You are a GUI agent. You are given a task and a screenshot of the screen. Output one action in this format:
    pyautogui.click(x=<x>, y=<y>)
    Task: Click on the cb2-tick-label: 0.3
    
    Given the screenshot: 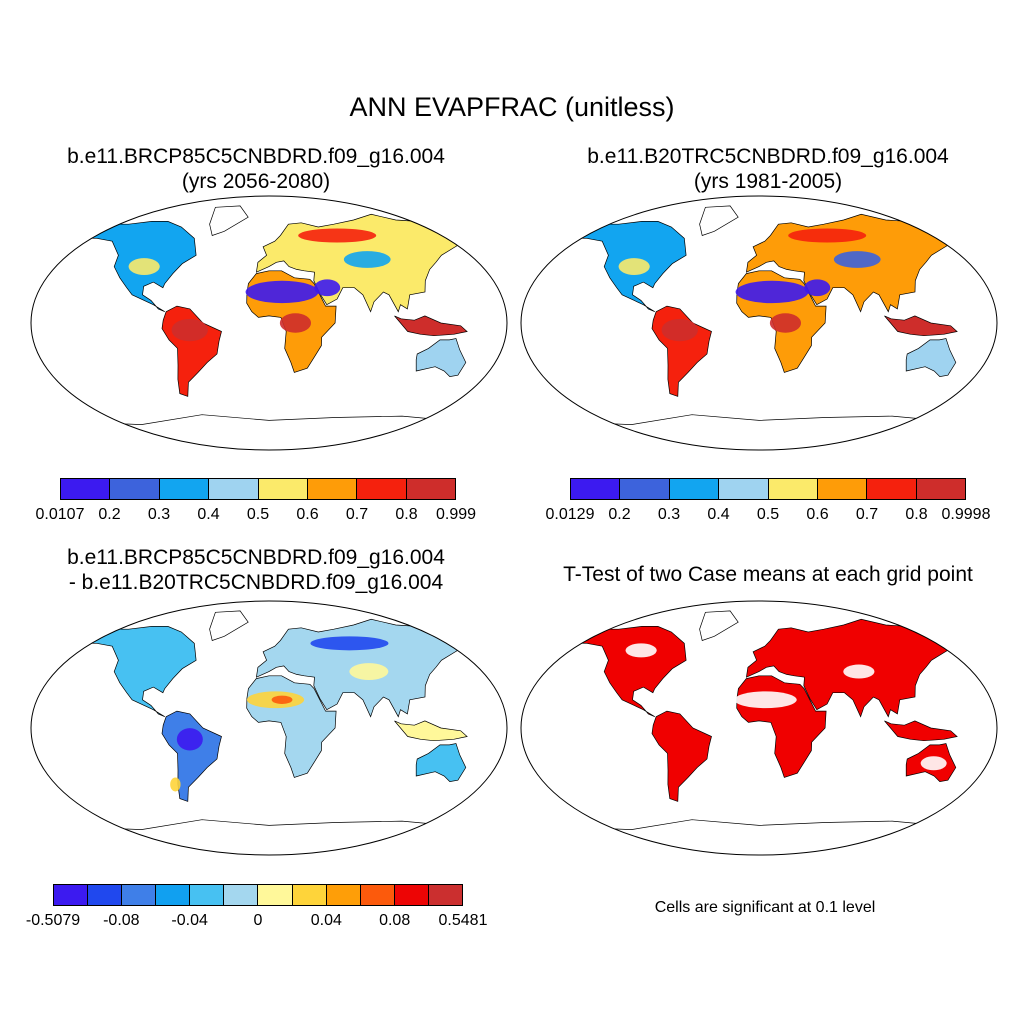 What is the action you would take?
    pyautogui.click(x=669, y=514)
    